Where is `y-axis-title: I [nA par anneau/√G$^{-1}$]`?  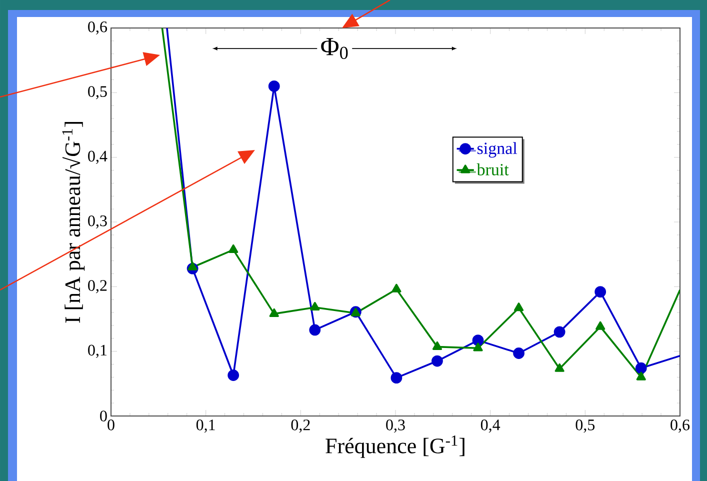 y-axis-title: I [nA par anneau/√G$^{-1}$] is located at coordinates (73, 222).